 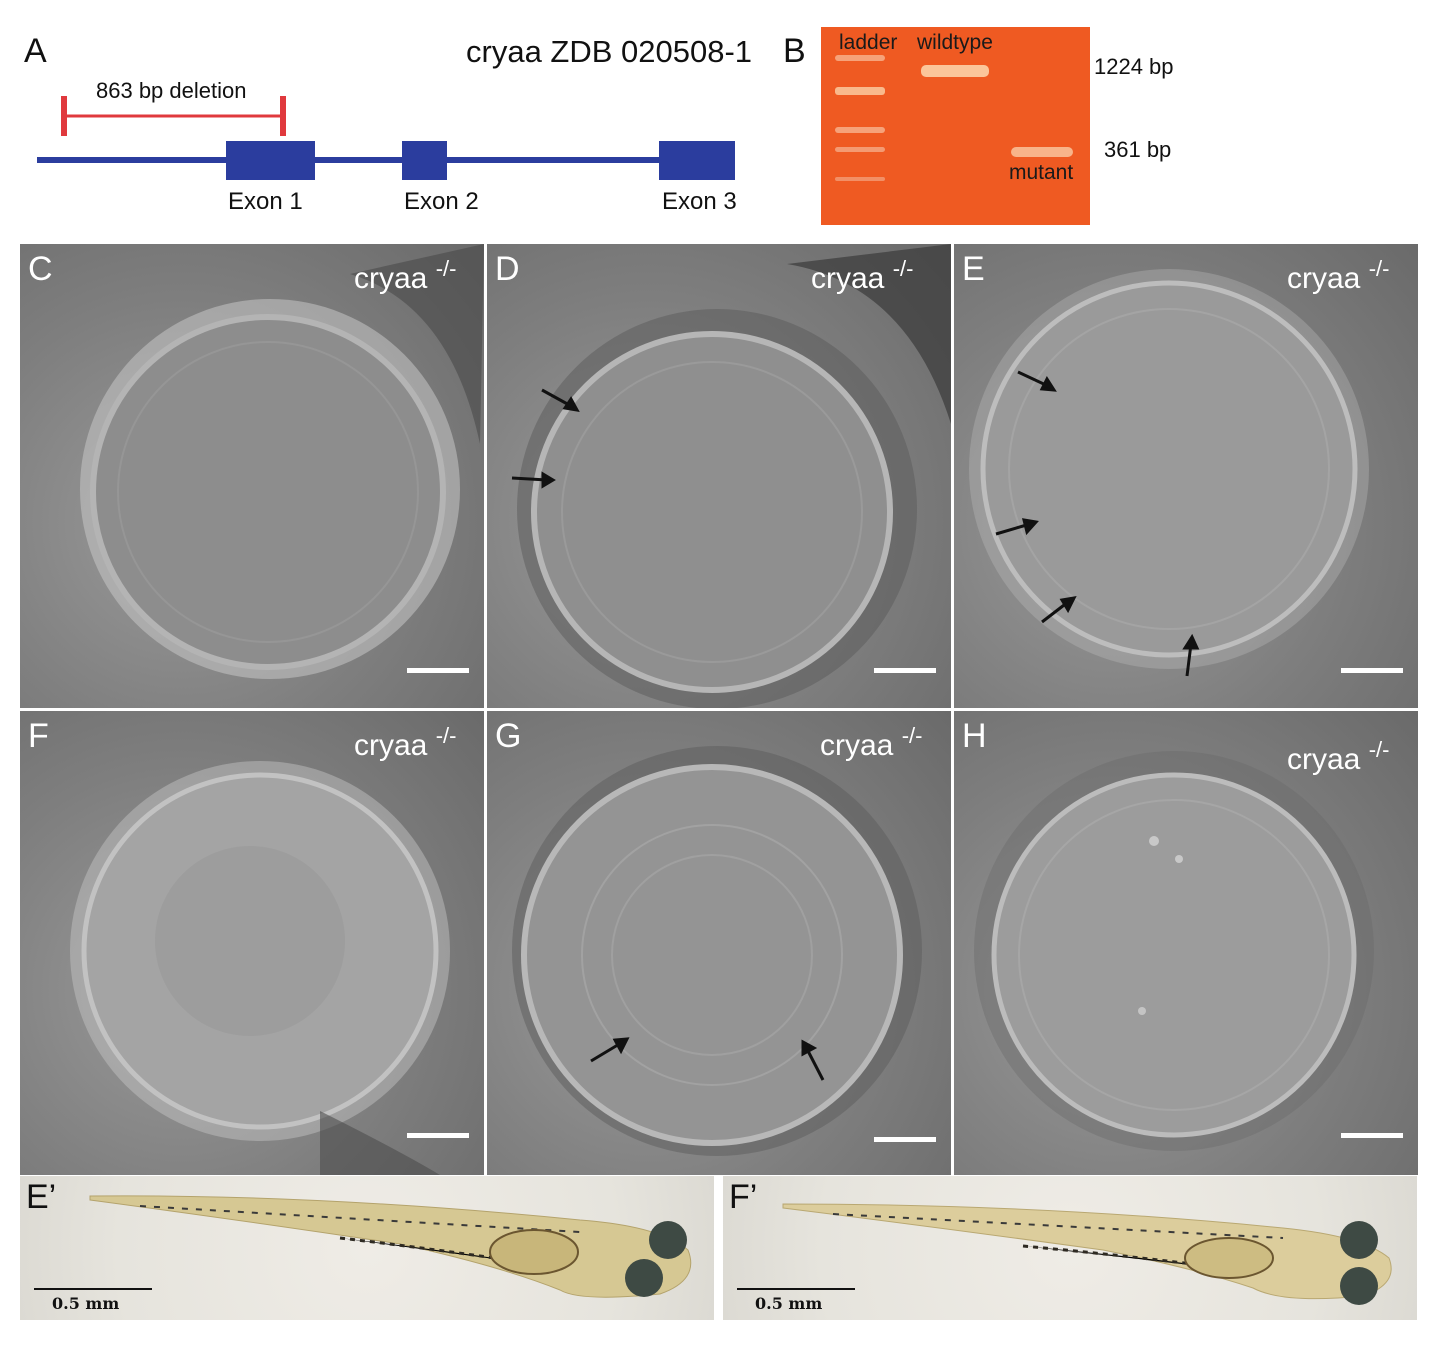 I want to click on panel-f-prime-letter: F’, so click(x=743, y=1197).